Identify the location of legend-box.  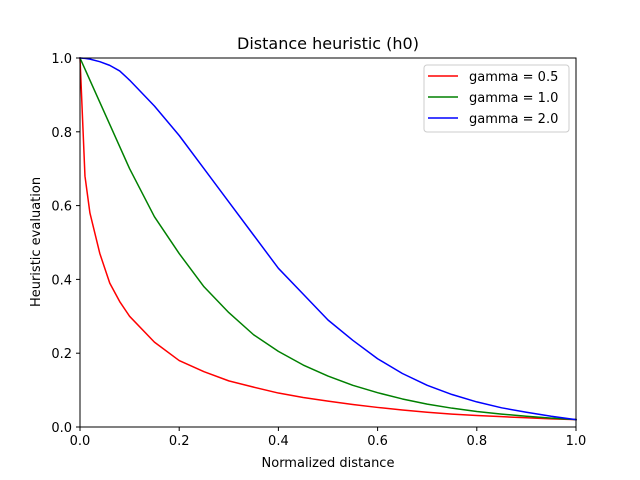
(496, 98).